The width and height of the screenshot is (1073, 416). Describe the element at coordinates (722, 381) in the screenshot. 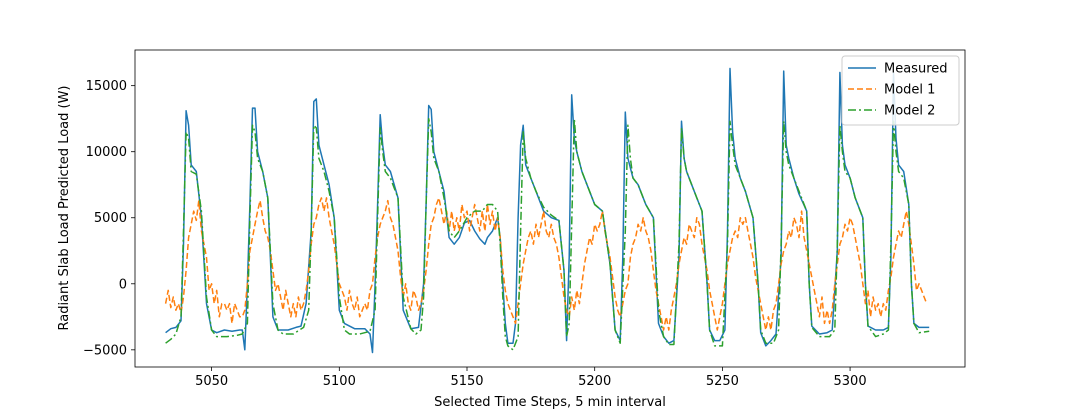

I see `x-tick-label: 5250` at that location.